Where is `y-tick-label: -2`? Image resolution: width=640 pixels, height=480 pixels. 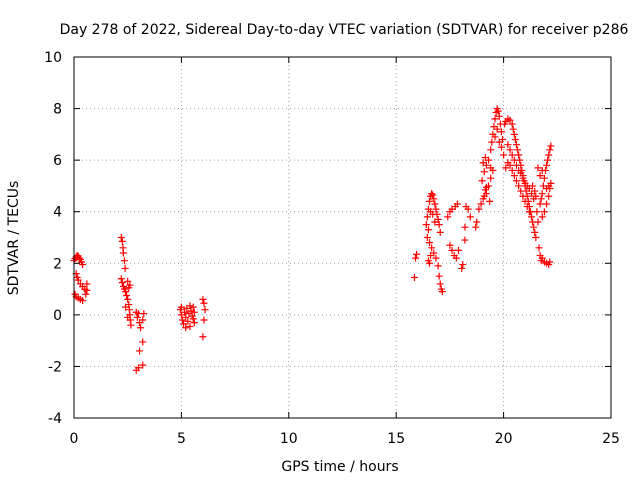 y-tick-label: -2 is located at coordinates (55, 367).